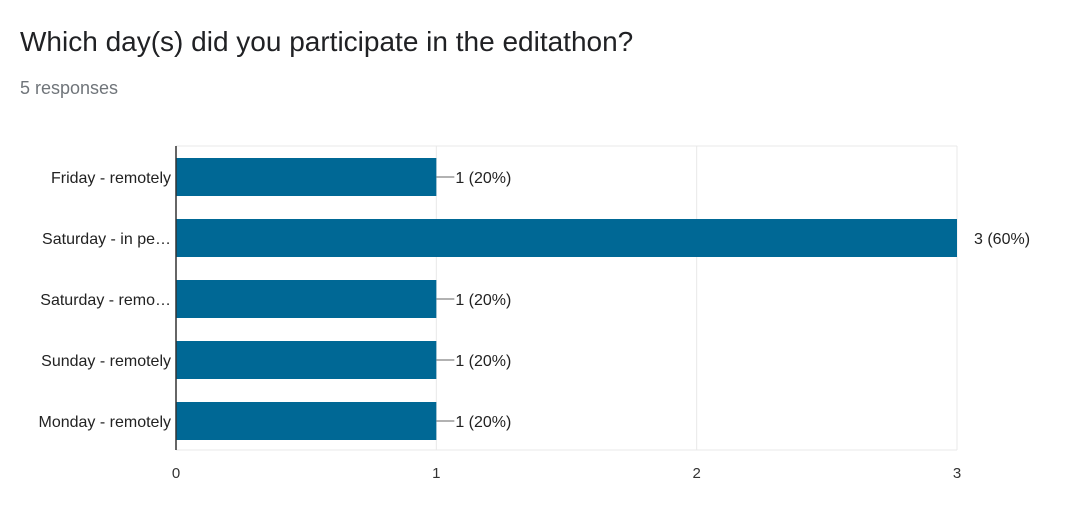 Image resolution: width=1074 pixels, height=518 pixels. What do you see at coordinates (106, 361) in the screenshot?
I see `category-label: Sunday - remotely` at bounding box center [106, 361].